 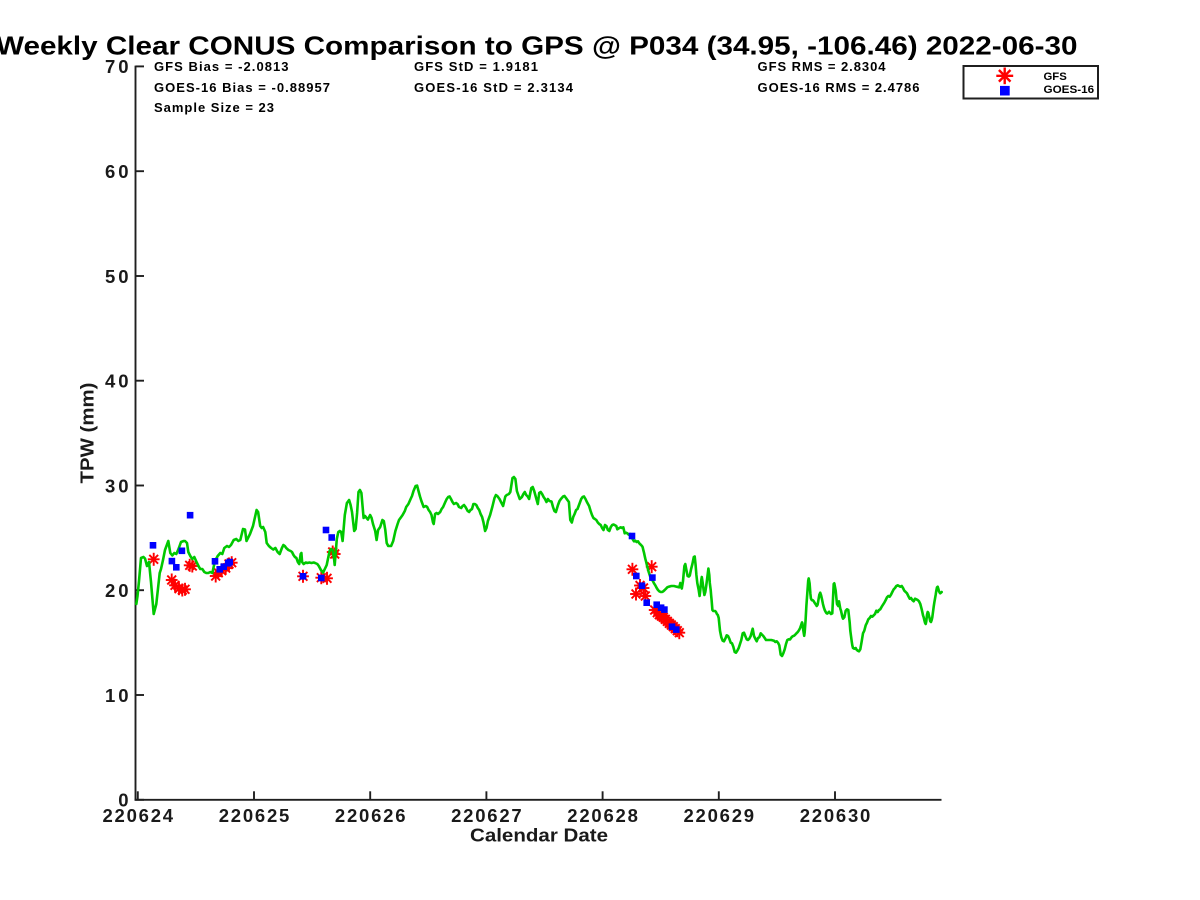 I want to click on svg-text: GFS, so click(x=1055, y=77).